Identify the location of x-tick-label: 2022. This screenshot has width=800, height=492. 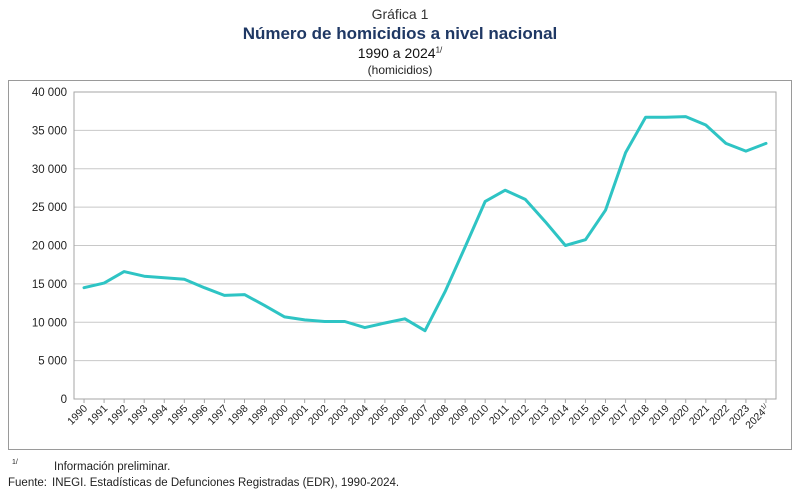
(719, 415).